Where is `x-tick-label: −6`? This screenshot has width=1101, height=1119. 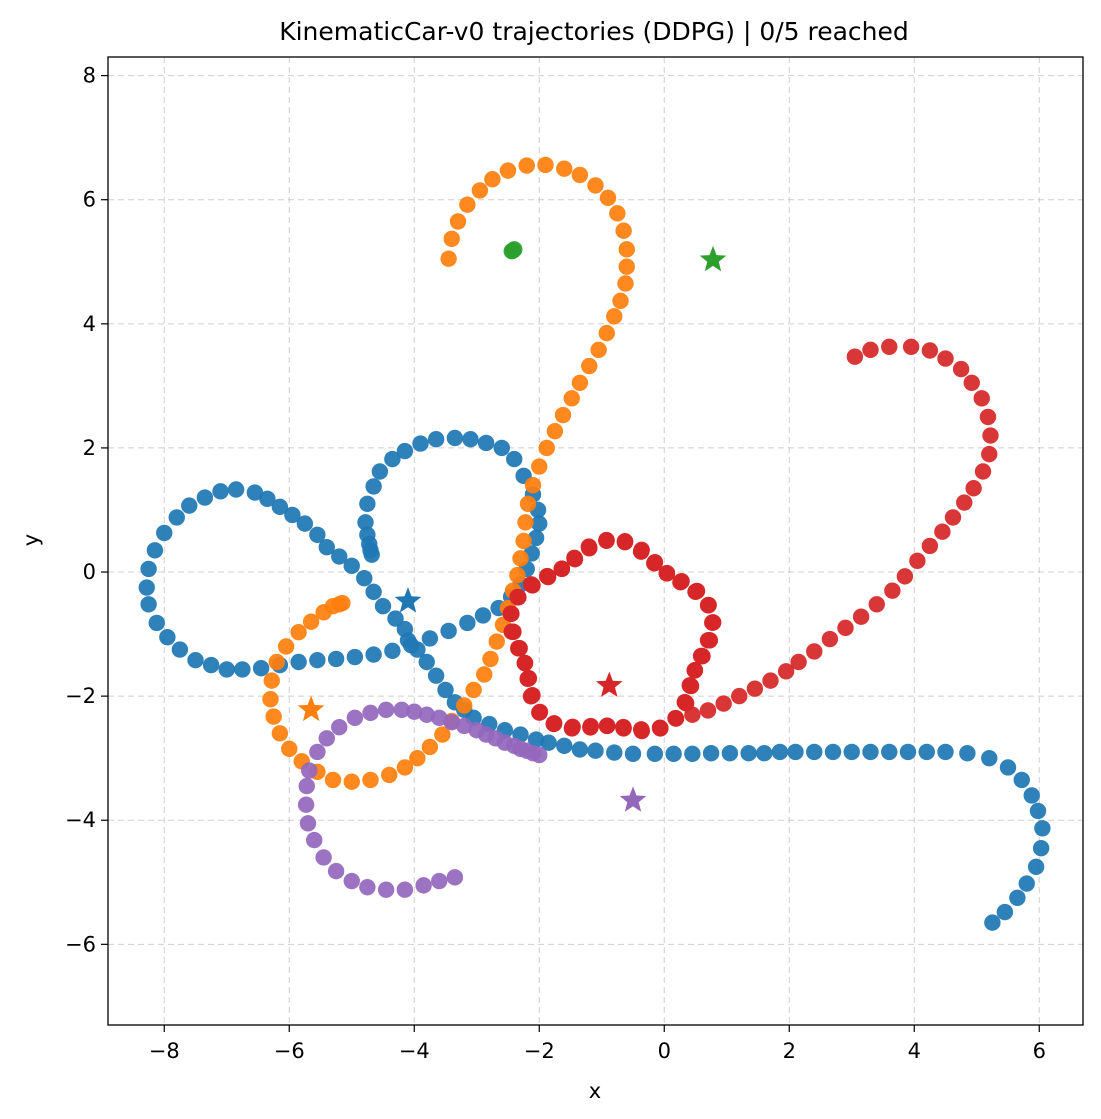
x-tick-label: −6 is located at coordinates (289, 1051).